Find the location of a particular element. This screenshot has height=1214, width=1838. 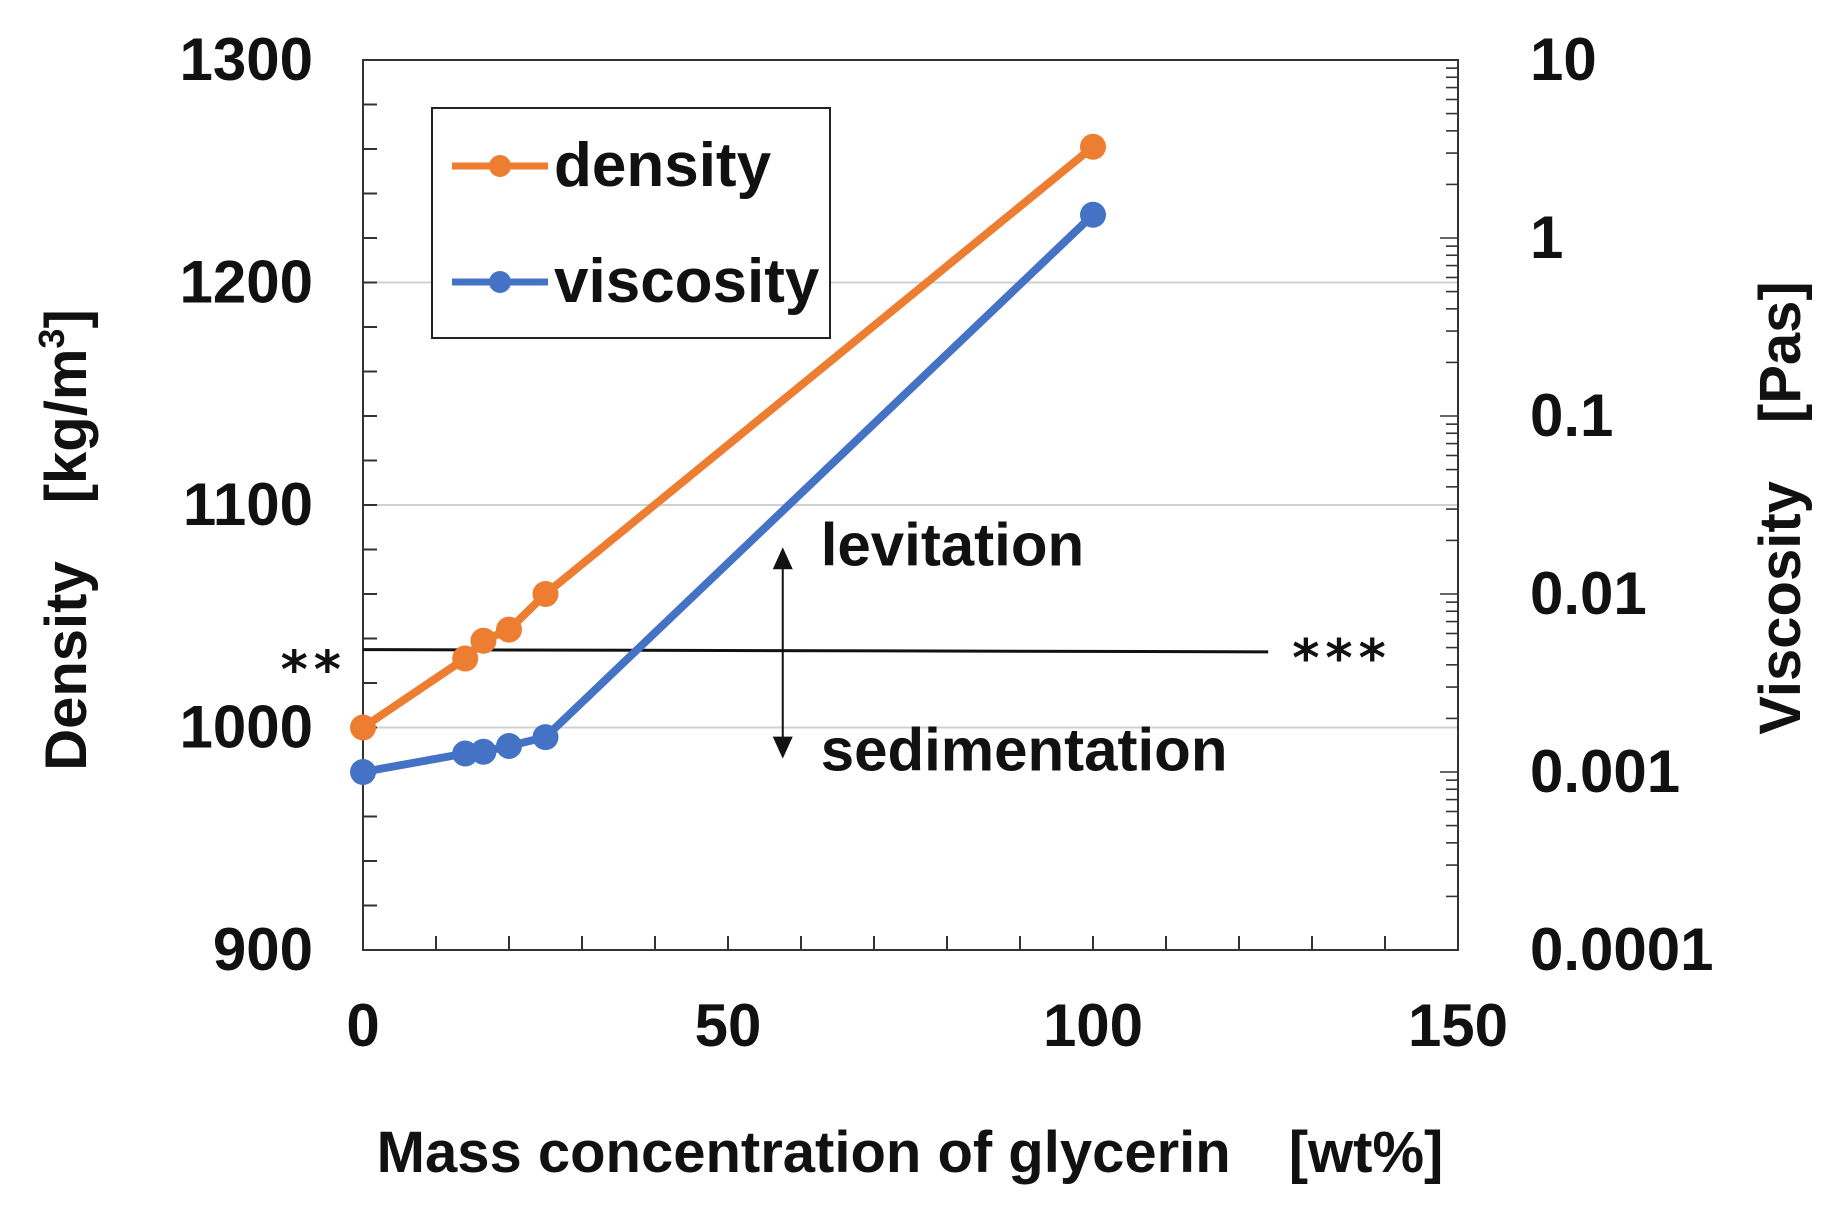

y-left-tick-label: 1300 is located at coordinates (246, 59).